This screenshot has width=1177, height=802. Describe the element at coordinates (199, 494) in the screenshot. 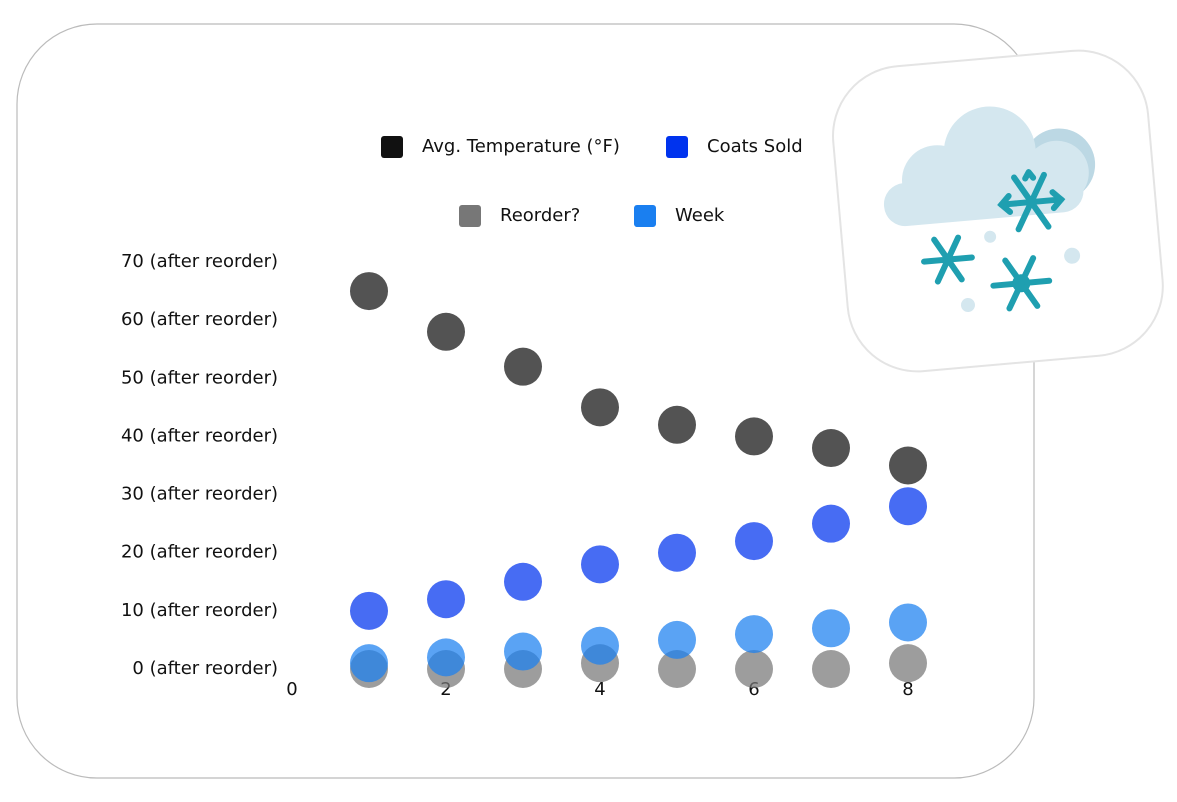

I see `y-tick-label: 30 (after reorder)` at that location.